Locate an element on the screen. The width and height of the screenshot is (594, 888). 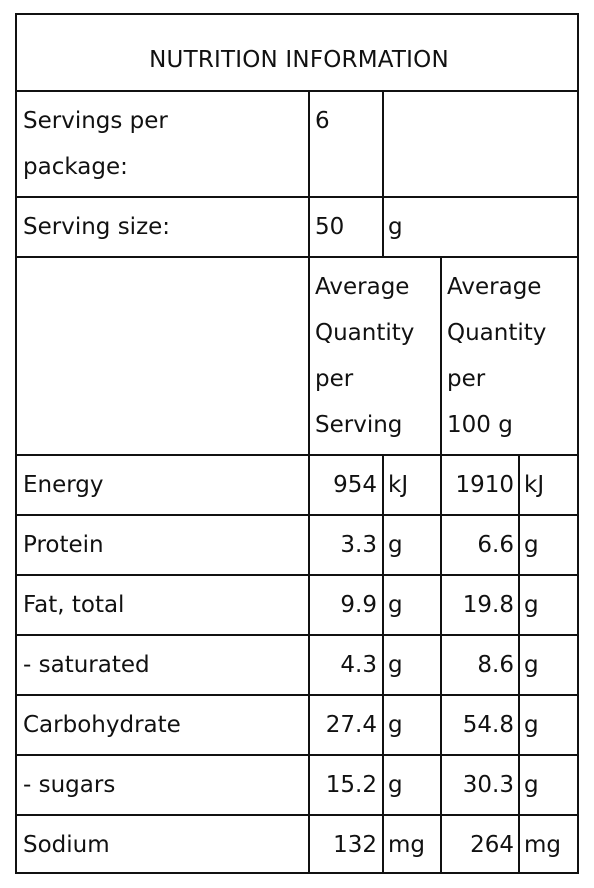
nutrient-name: Protein is located at coordinates (63, 545).